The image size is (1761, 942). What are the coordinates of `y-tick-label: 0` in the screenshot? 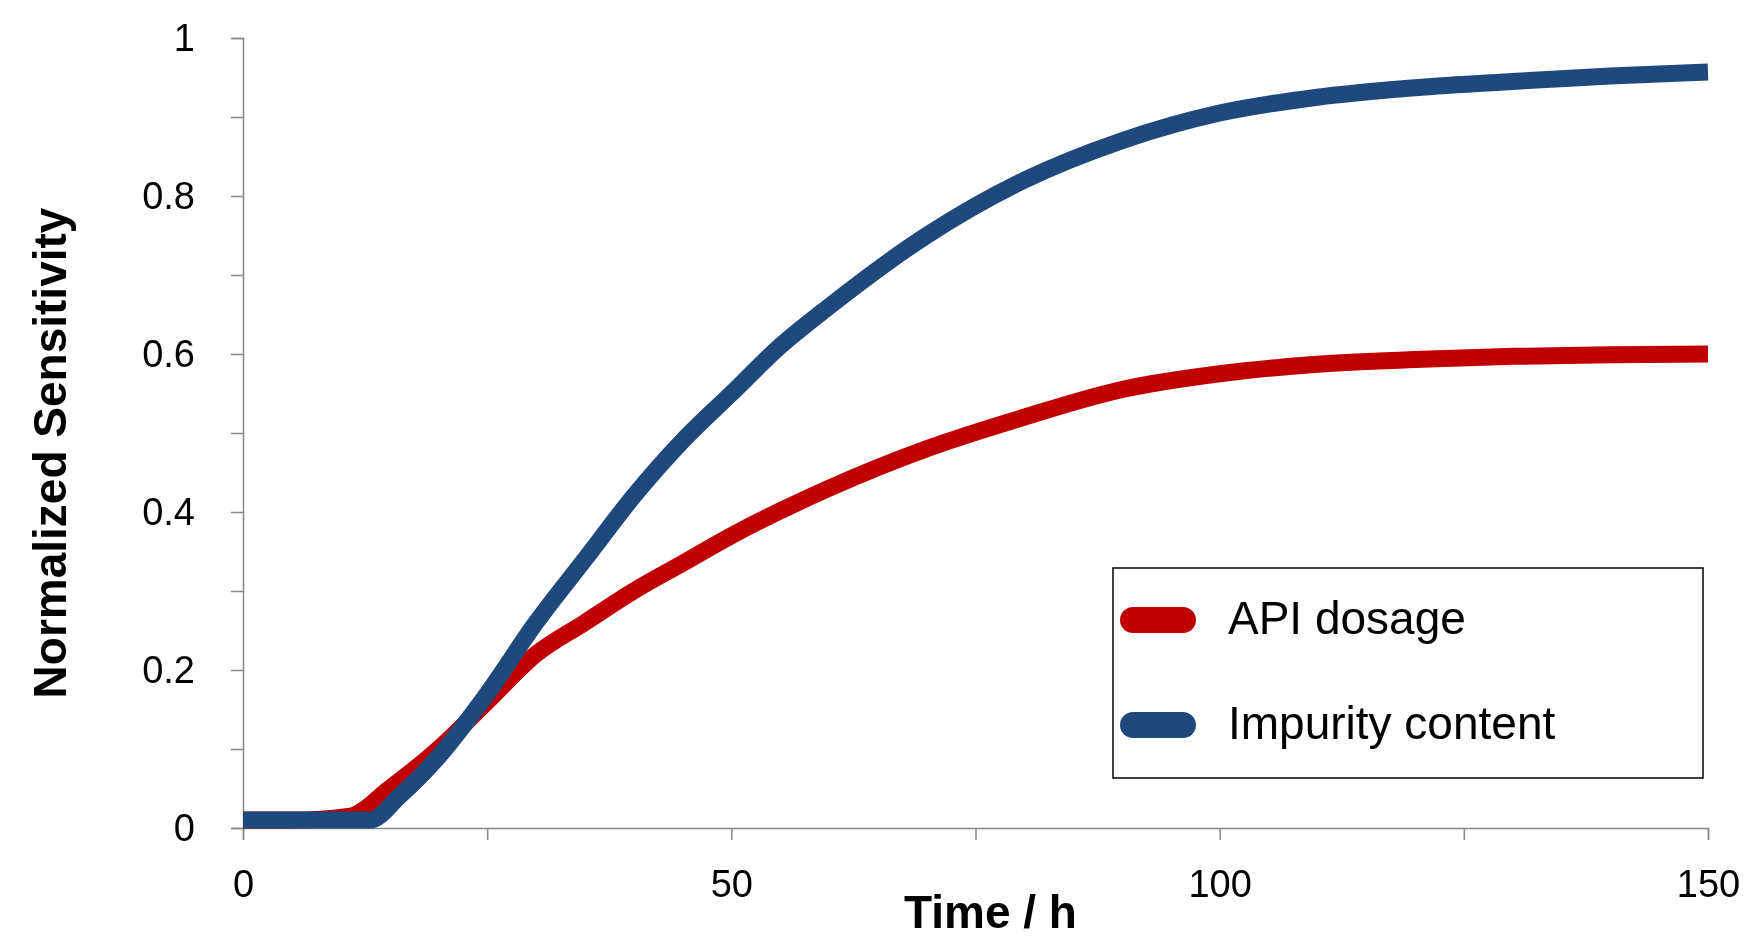 It's located at (184, 827).